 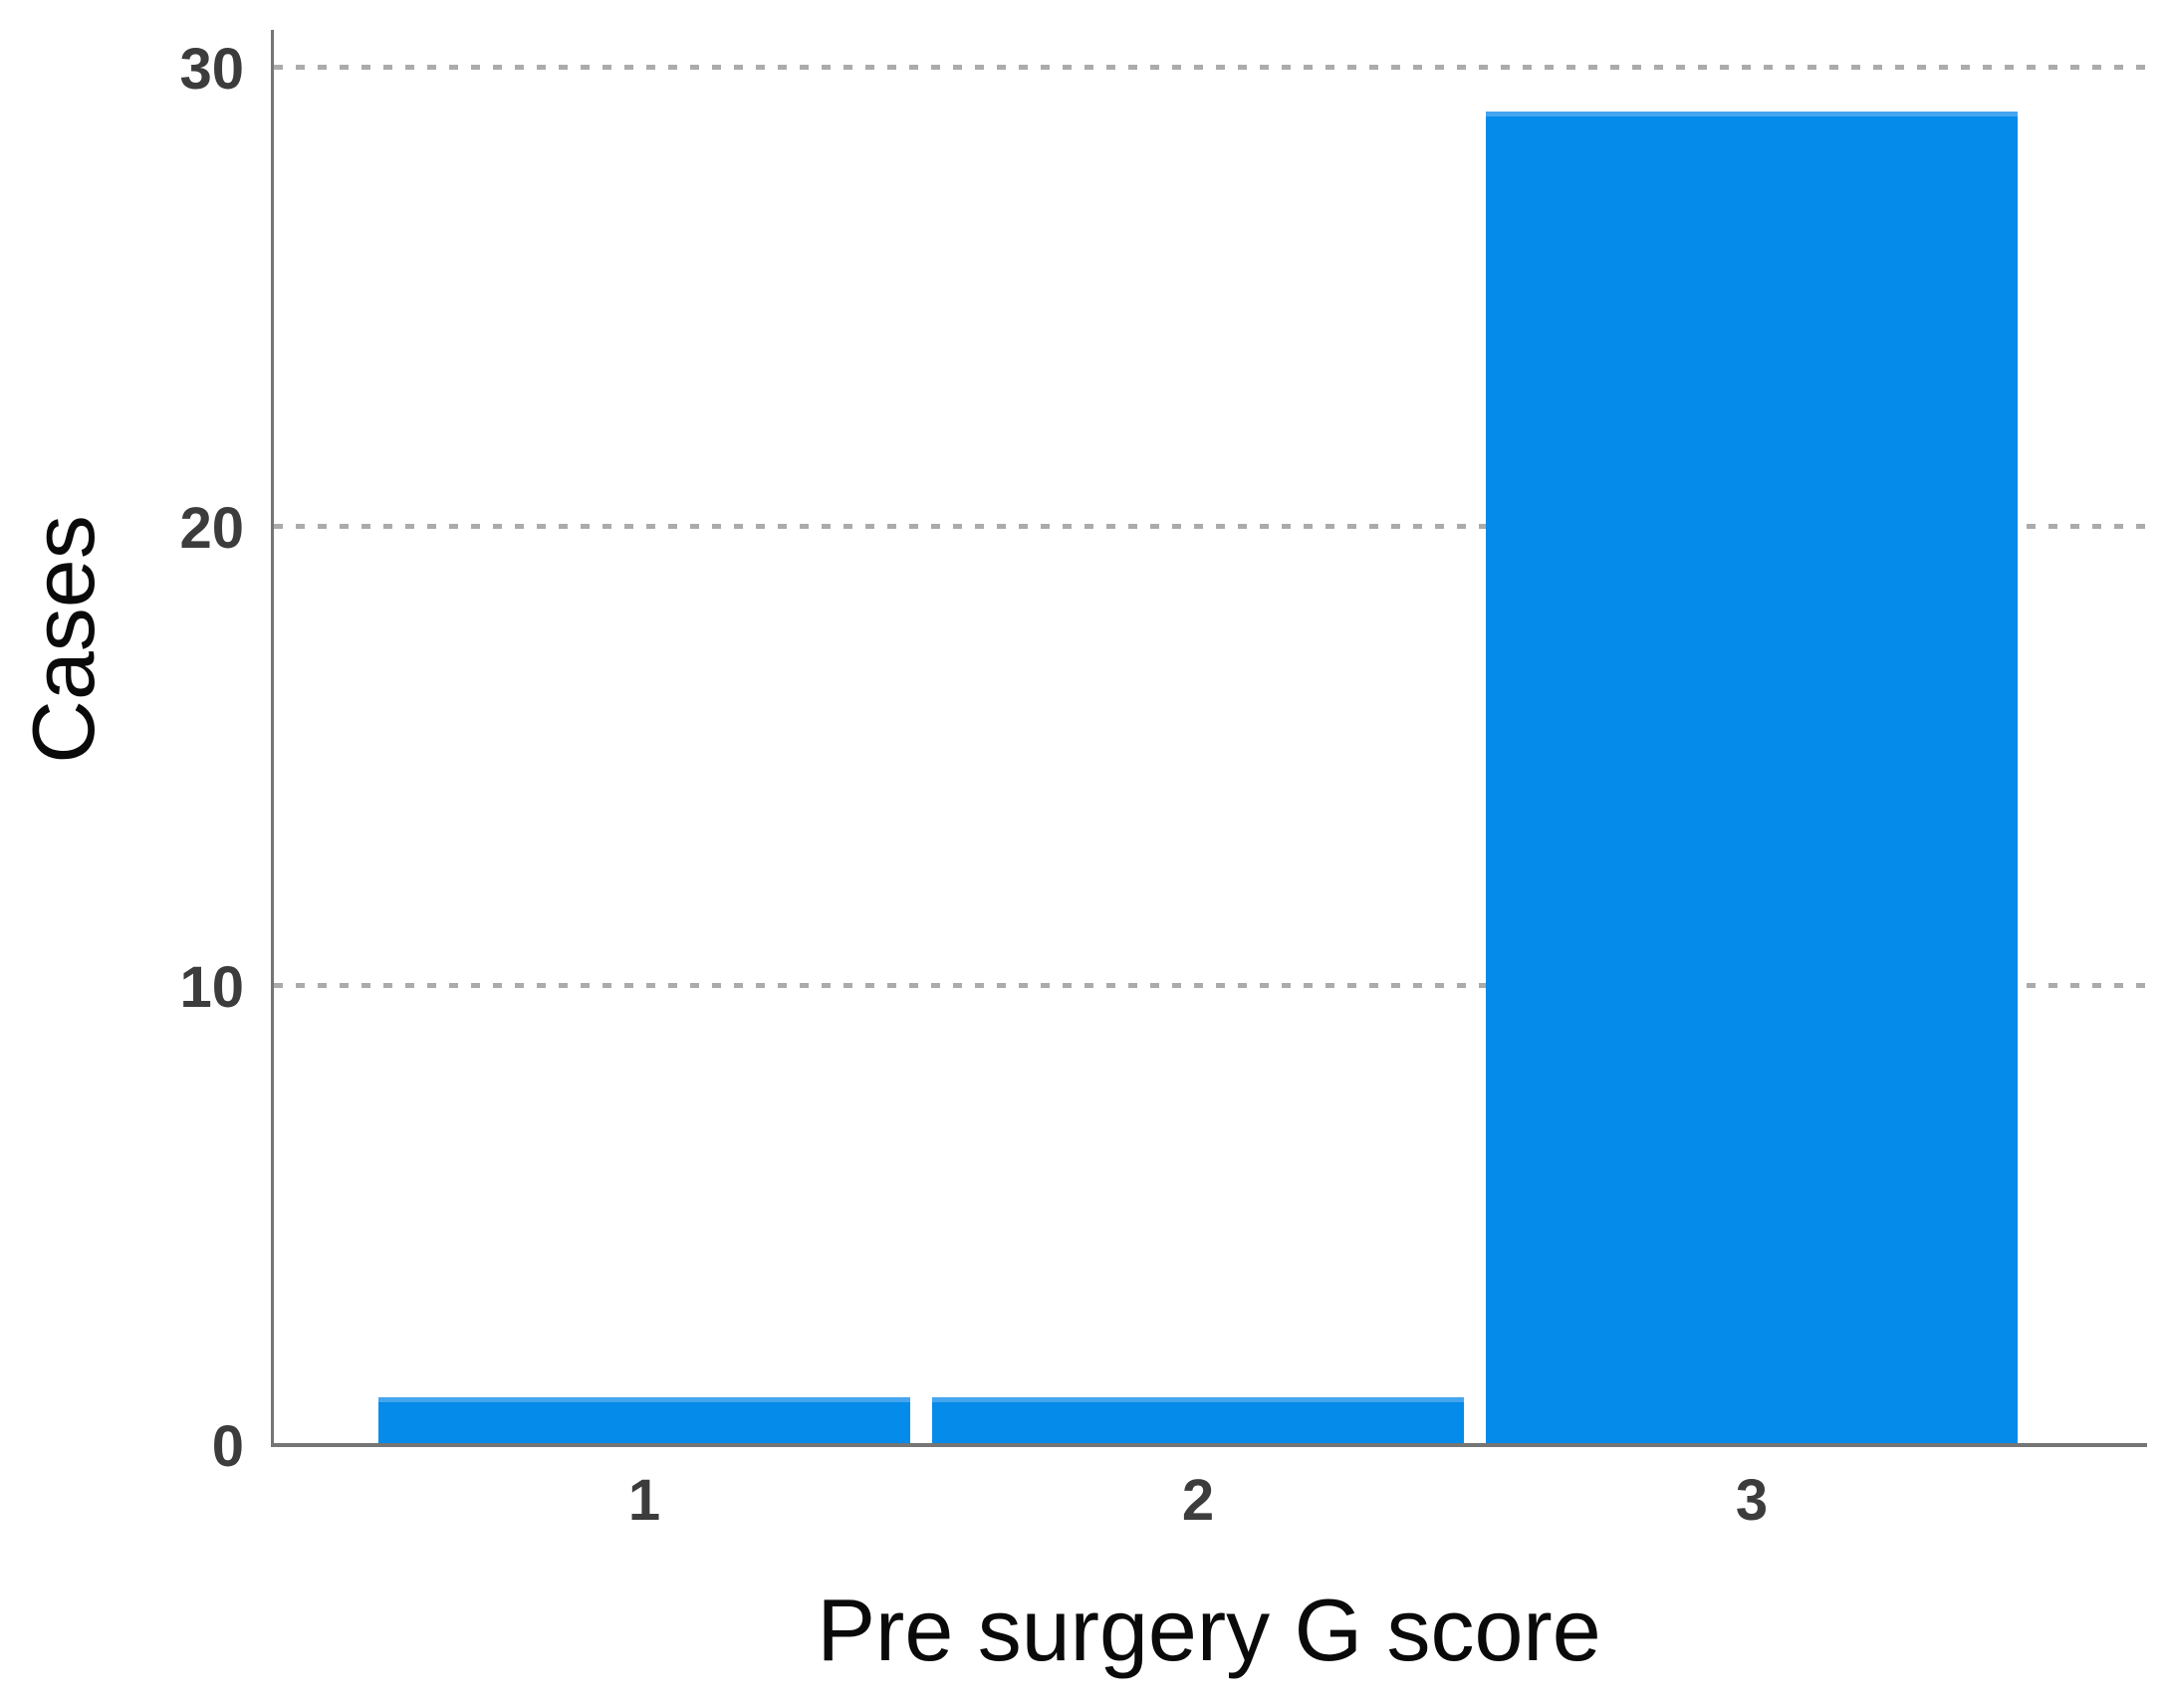 I want to click on x-tick-label-2: 2, so click(x=1198, y=1500).